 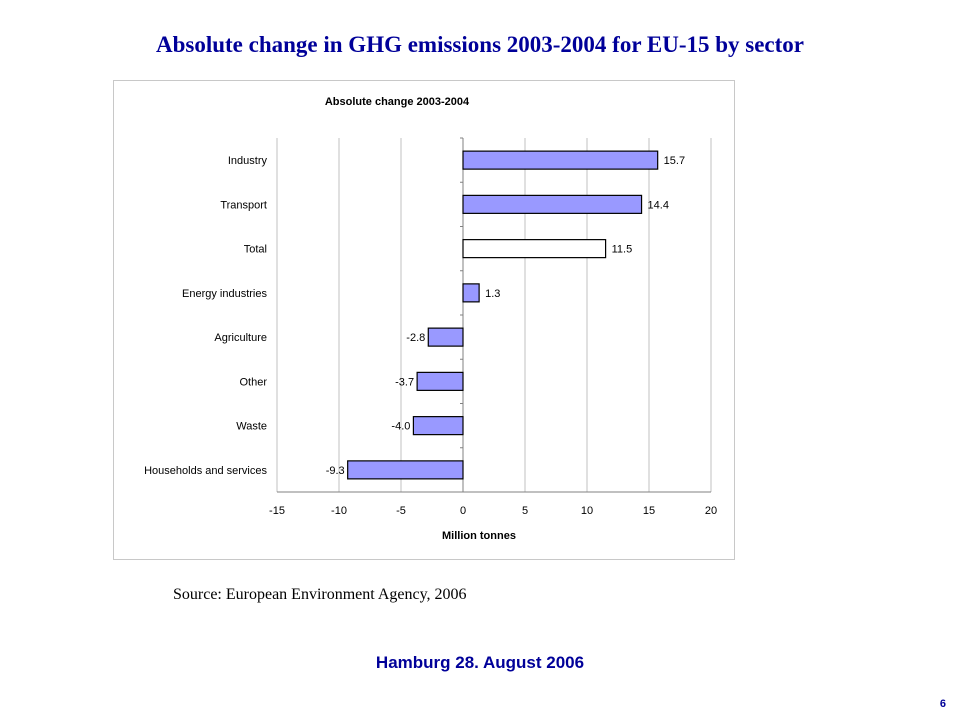 What do you see at coordinates (493, 511) in the screenshot?
I see `x-axis-ticks: -15 -10 -5 0 5 10 15 20` at bounding box center [493, 511].